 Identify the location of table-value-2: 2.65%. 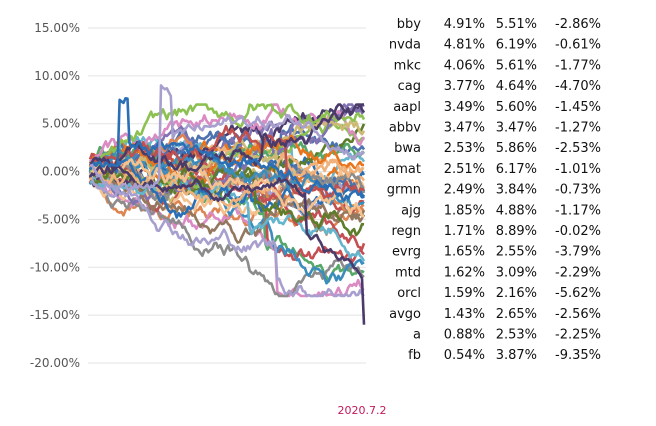
(516, 314).